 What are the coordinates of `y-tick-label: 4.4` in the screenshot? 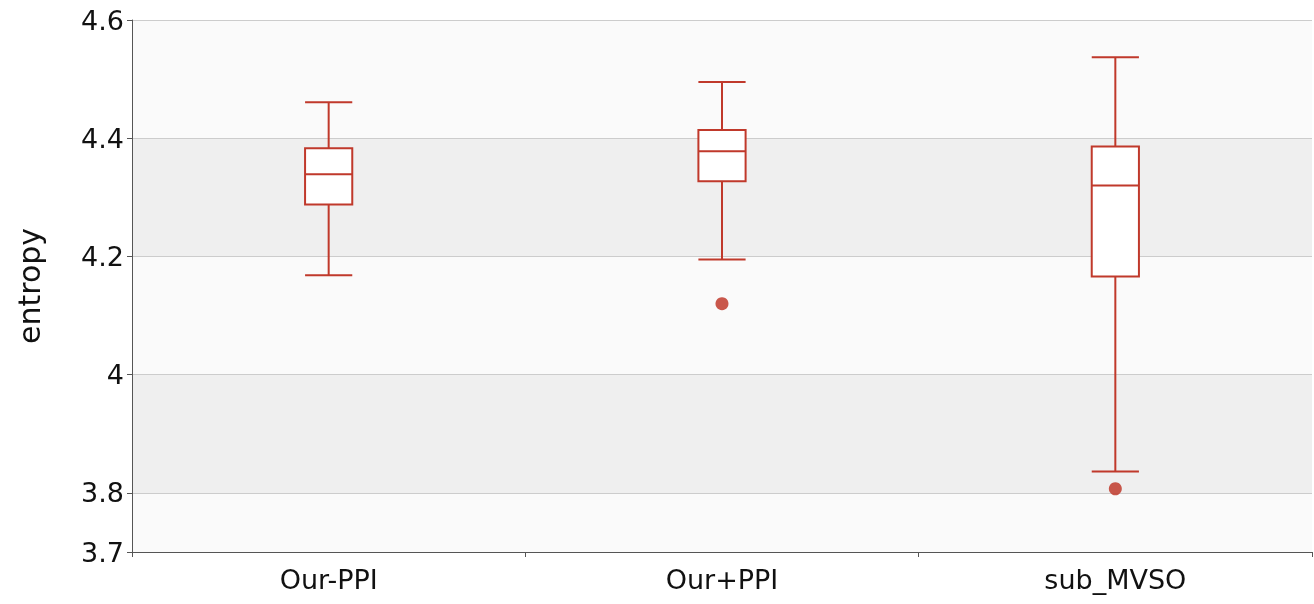 It's located at (102, 138).